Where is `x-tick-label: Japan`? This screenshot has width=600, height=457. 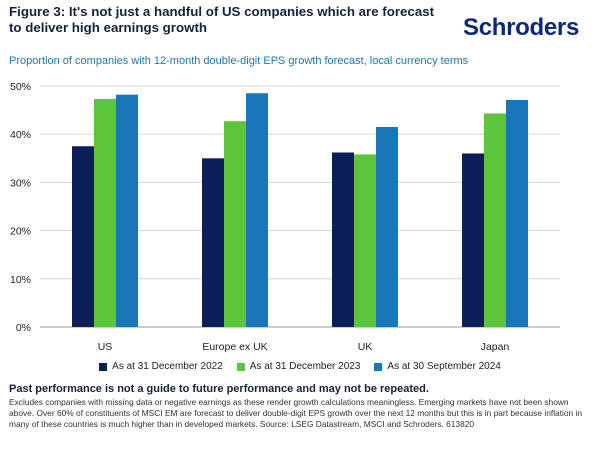
x-tick-label: Japan is located at coordinates (495, 347).